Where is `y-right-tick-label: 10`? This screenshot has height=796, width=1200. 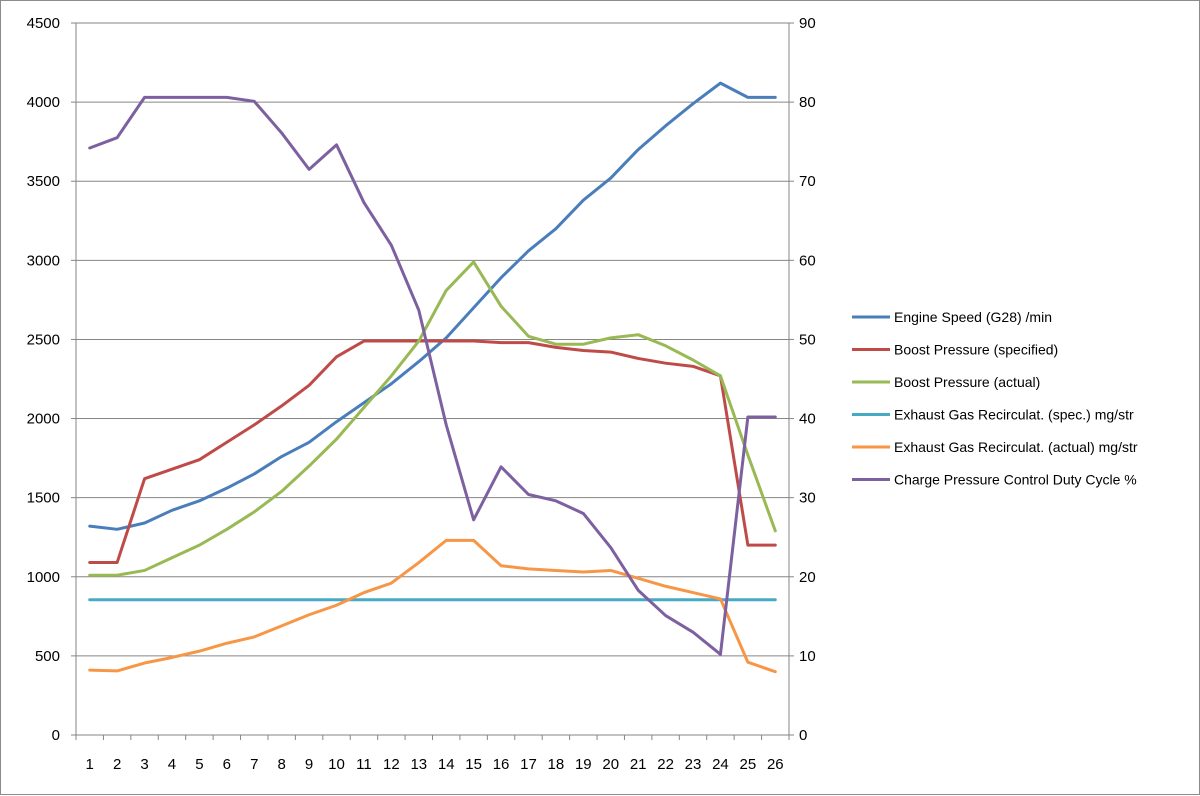 y-right-tick-label: 10 is located at coordinates (807, 656).